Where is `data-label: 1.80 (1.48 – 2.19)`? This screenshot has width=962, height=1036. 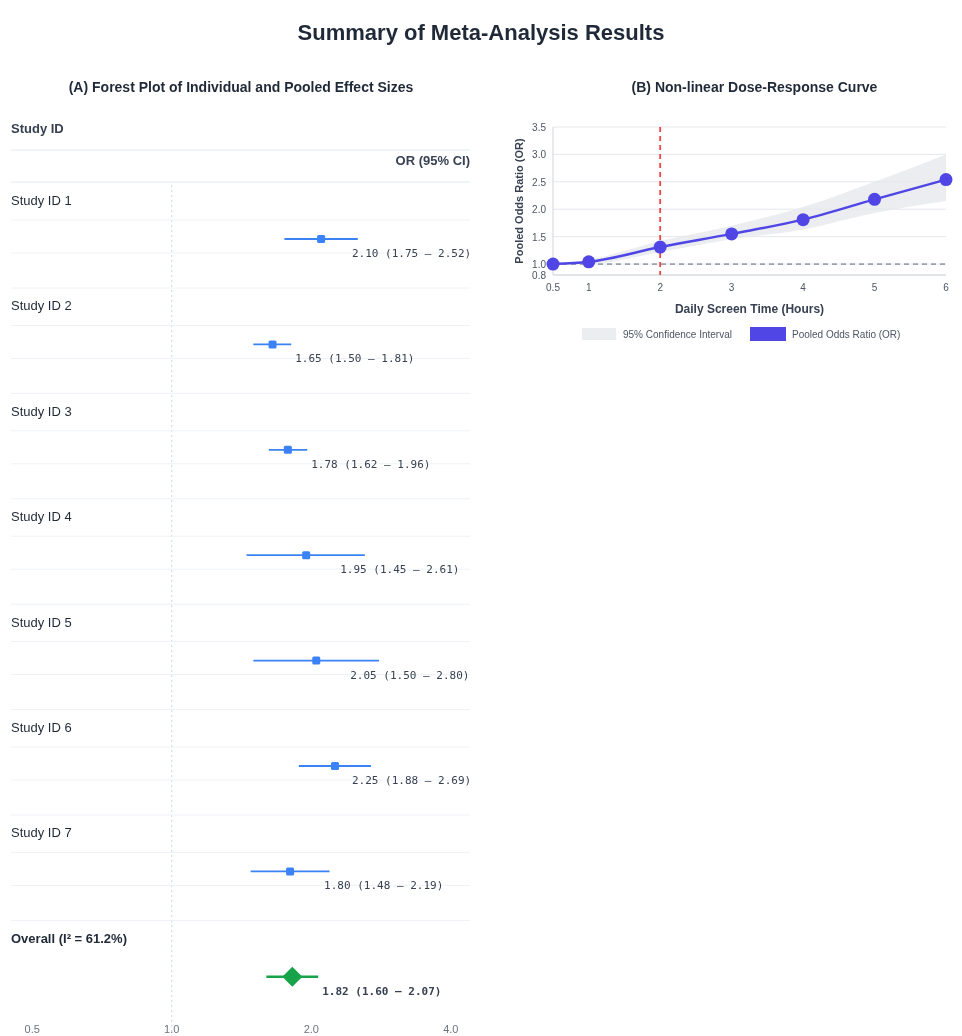 data-label: 1.80 (1.48 – 2.19) is located at coordinates (384, 886).